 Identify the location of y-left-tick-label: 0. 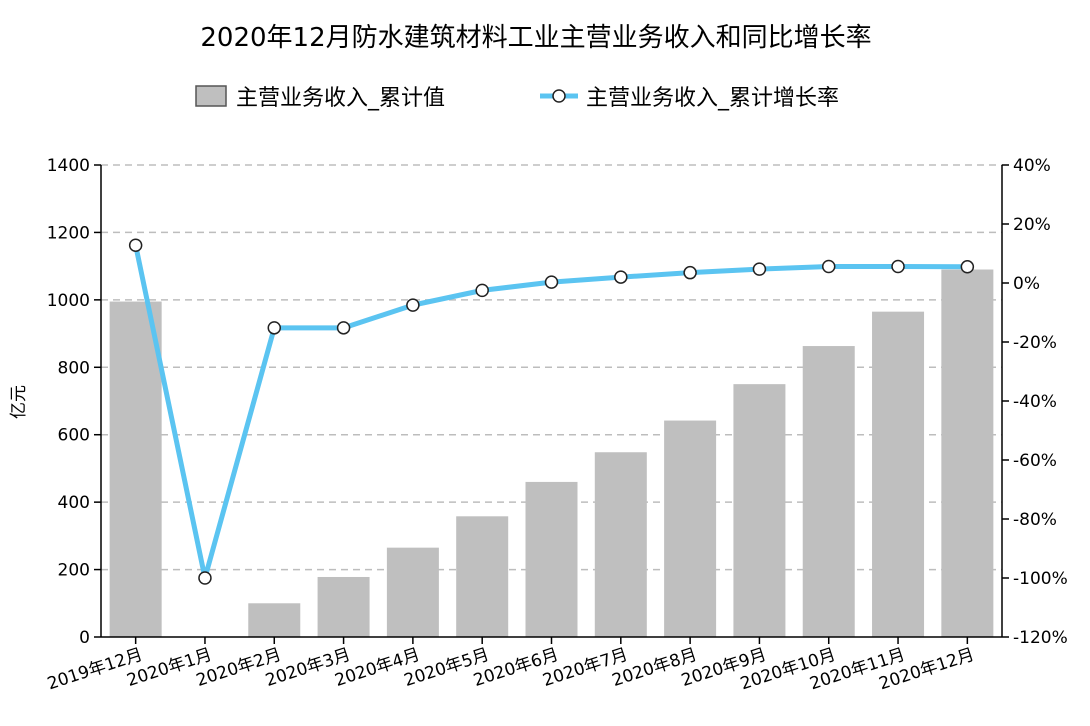
(84, 638).